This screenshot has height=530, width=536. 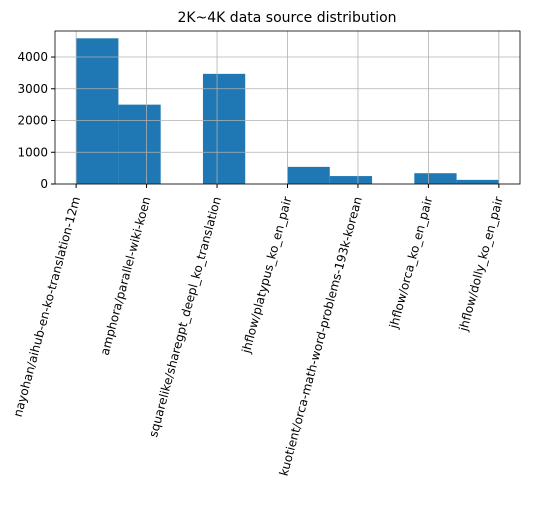 What do you see at coordinates (32, 121) in the screenshot?
I see `y-tick-label: 2000` at bounding box center [32, 121].